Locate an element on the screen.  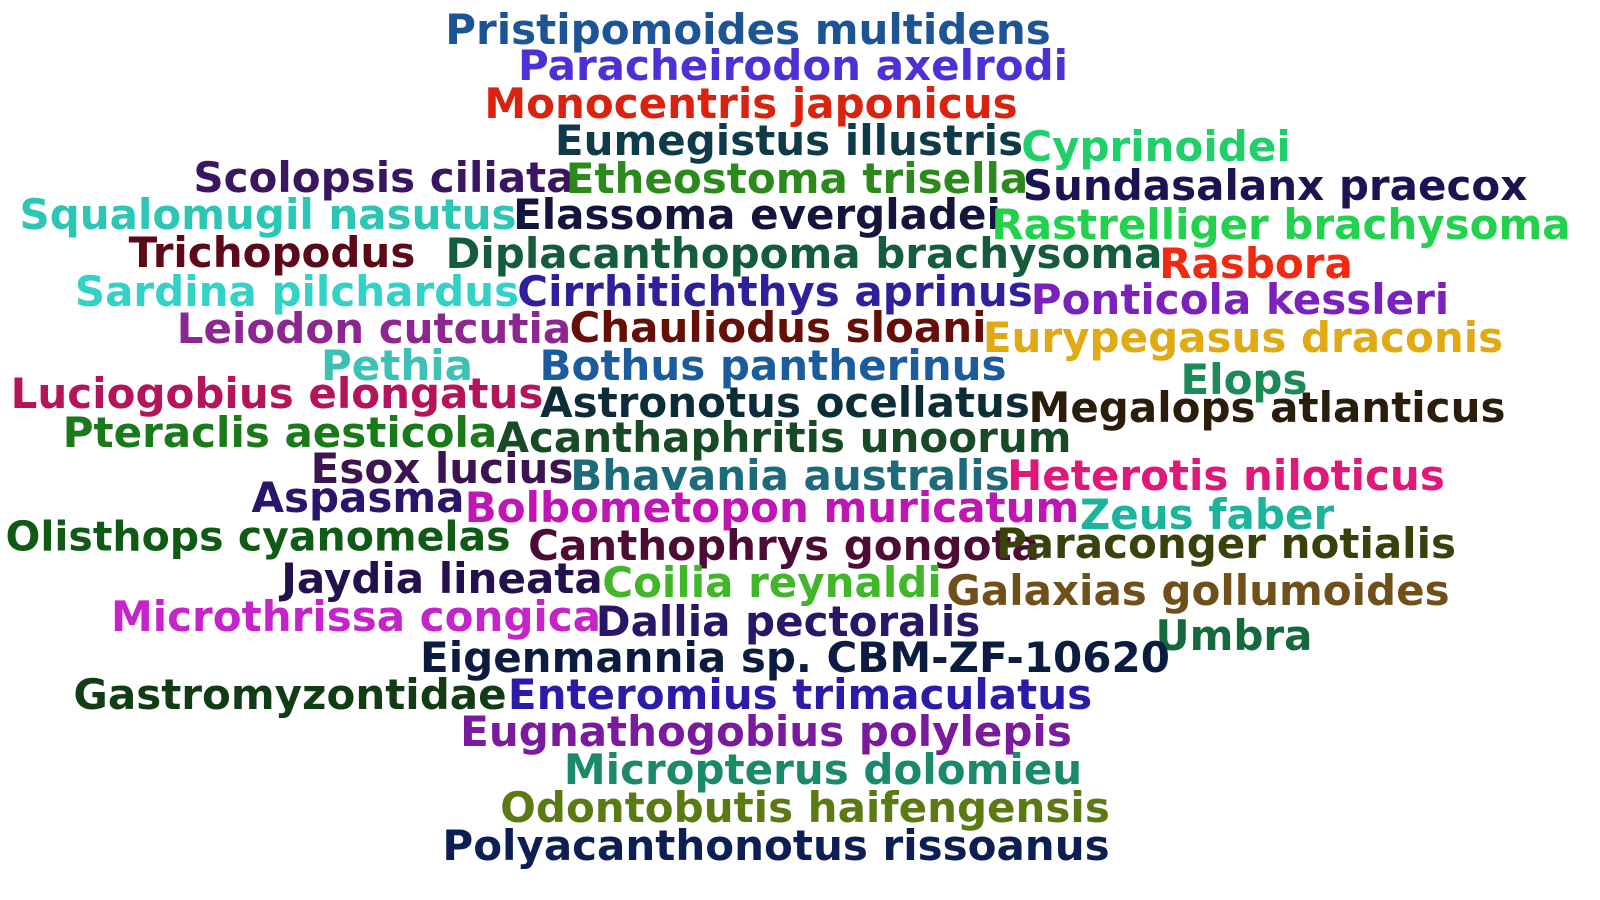
word: Elassoma evergladei is located at coordinates (757, 214).